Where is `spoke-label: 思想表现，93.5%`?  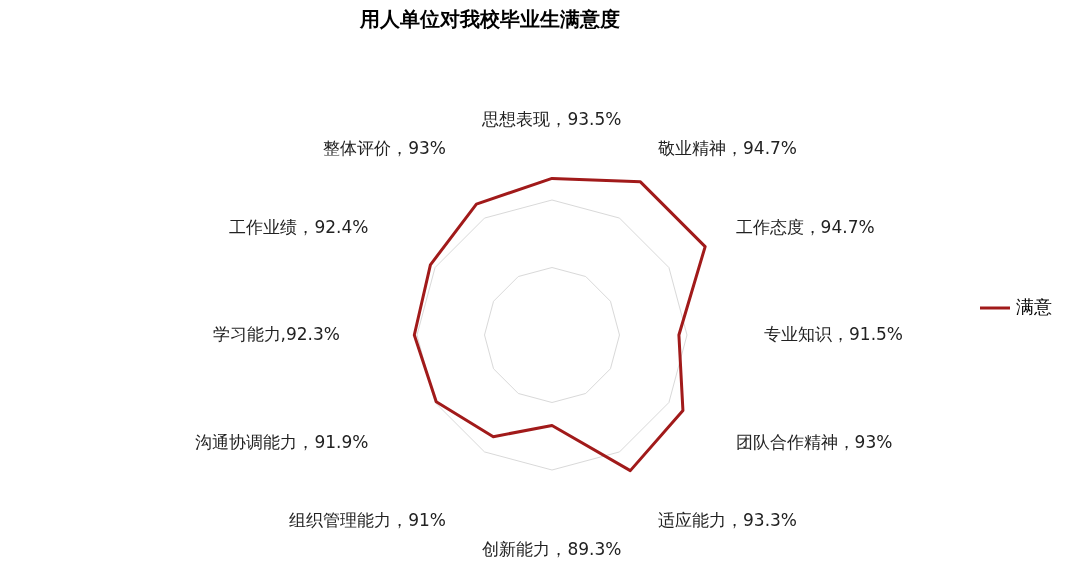
spoke-label: 思想表现，93.5% is located at coordinates (551, 119).